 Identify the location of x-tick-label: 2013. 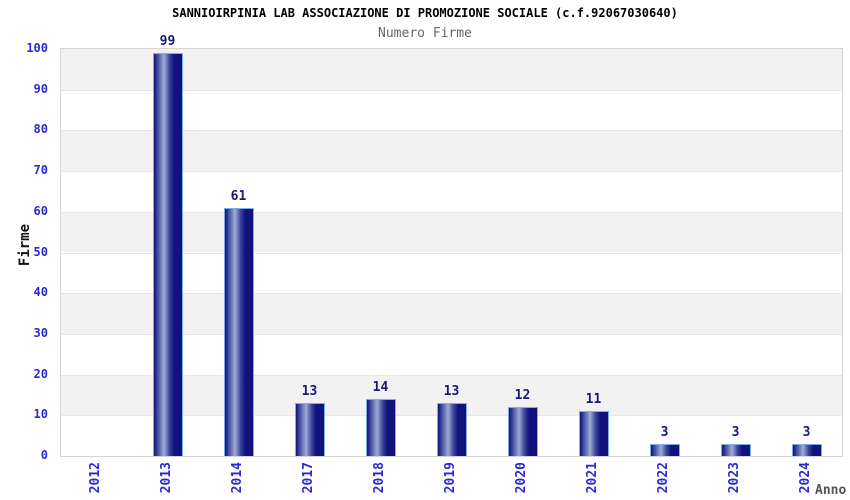
(166, 478).